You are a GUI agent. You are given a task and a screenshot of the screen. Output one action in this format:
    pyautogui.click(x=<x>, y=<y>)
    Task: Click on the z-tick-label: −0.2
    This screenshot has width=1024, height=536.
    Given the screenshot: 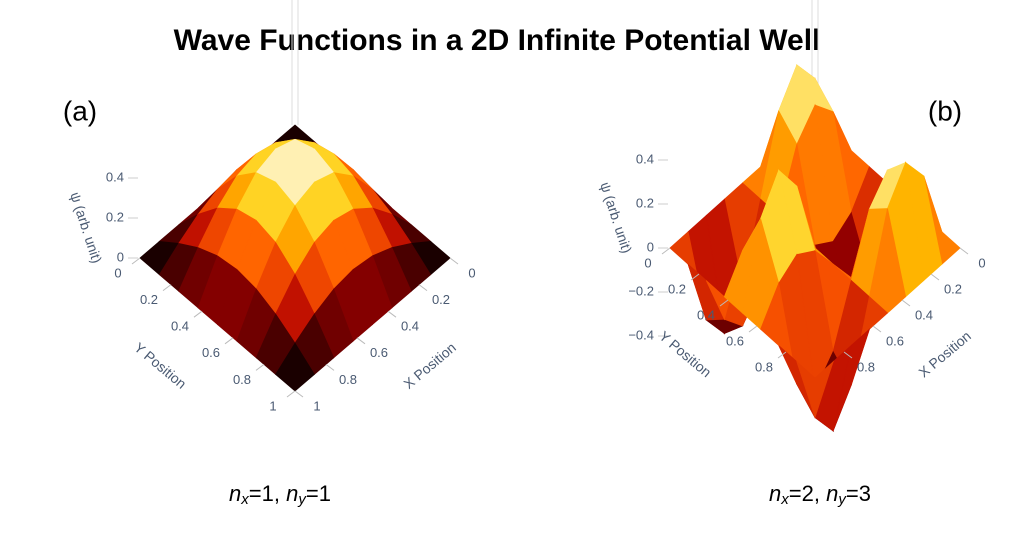 What is the action you would take?
    pyautogui.click(x=641, y=290)
    